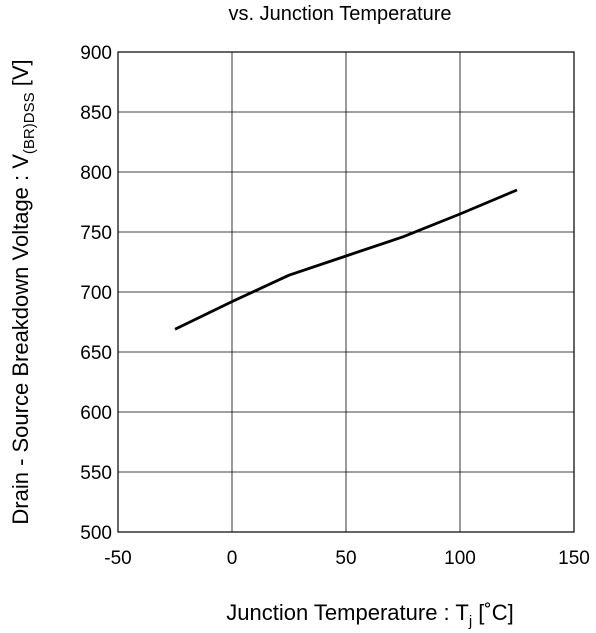 The width and height of the screenshot is (596, 633). Describe the element at coordinates (96, 473) in the screenshot. I see `y-tick-label: 550` at that location.